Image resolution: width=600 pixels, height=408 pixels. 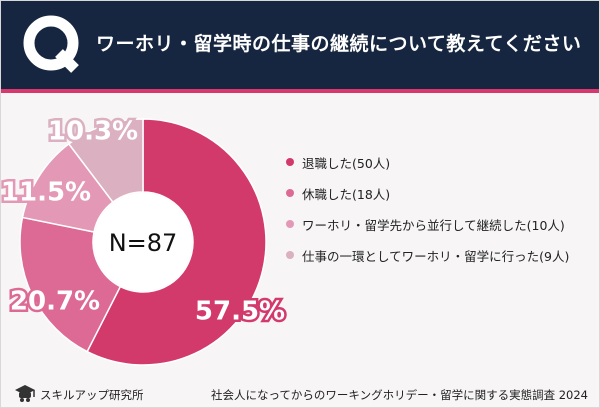 What do you see at coordinates (93, 132) in the screenshot?
I see `slice-value-label: 10.3%` at bounding box center [93, 132].